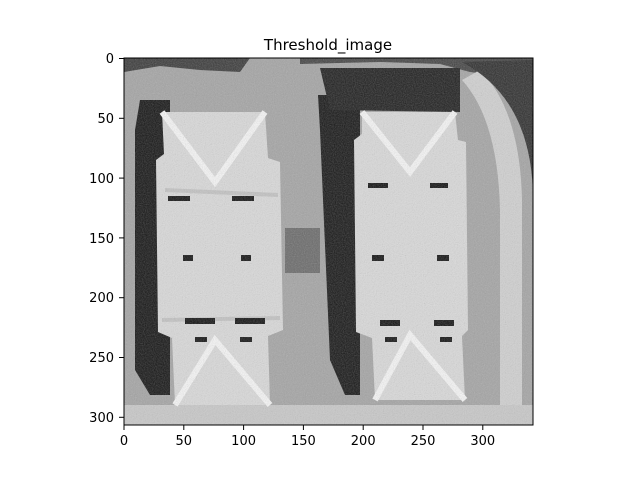 Image resolution: width=640 pixels, height=480 pixels. Describe the element at coordinates (423, 441) in the screenshot. I see `x-tick-label: 250` at that location.